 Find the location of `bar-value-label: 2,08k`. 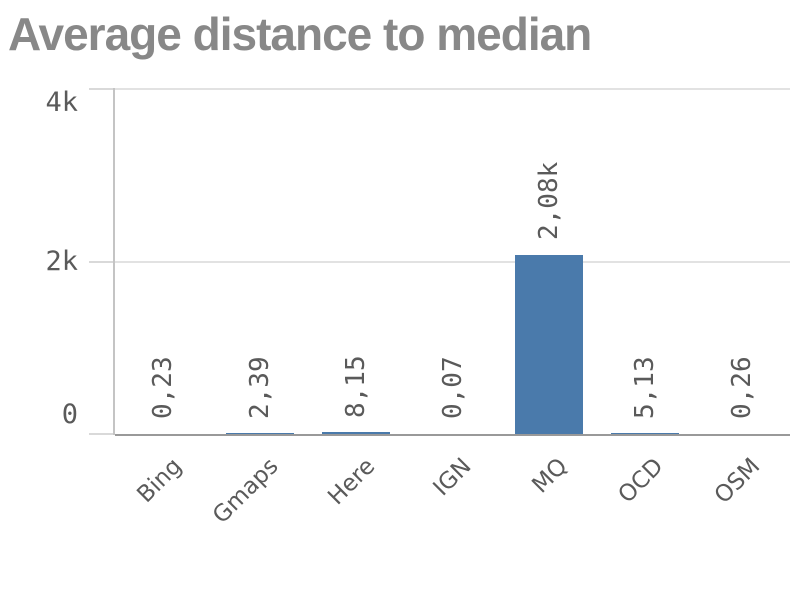

bar-value-label: 2,08k is located at coordinates (548, 200).